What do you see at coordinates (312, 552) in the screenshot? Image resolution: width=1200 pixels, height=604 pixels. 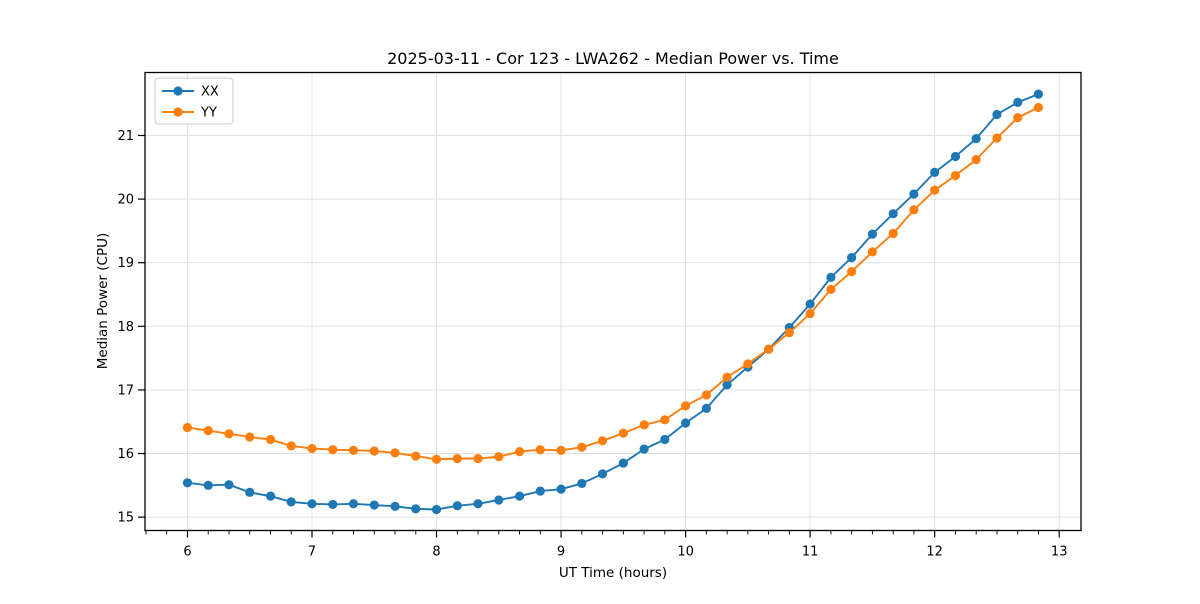 I see `x-tick-label: 7` at bounding box center [312, 552].